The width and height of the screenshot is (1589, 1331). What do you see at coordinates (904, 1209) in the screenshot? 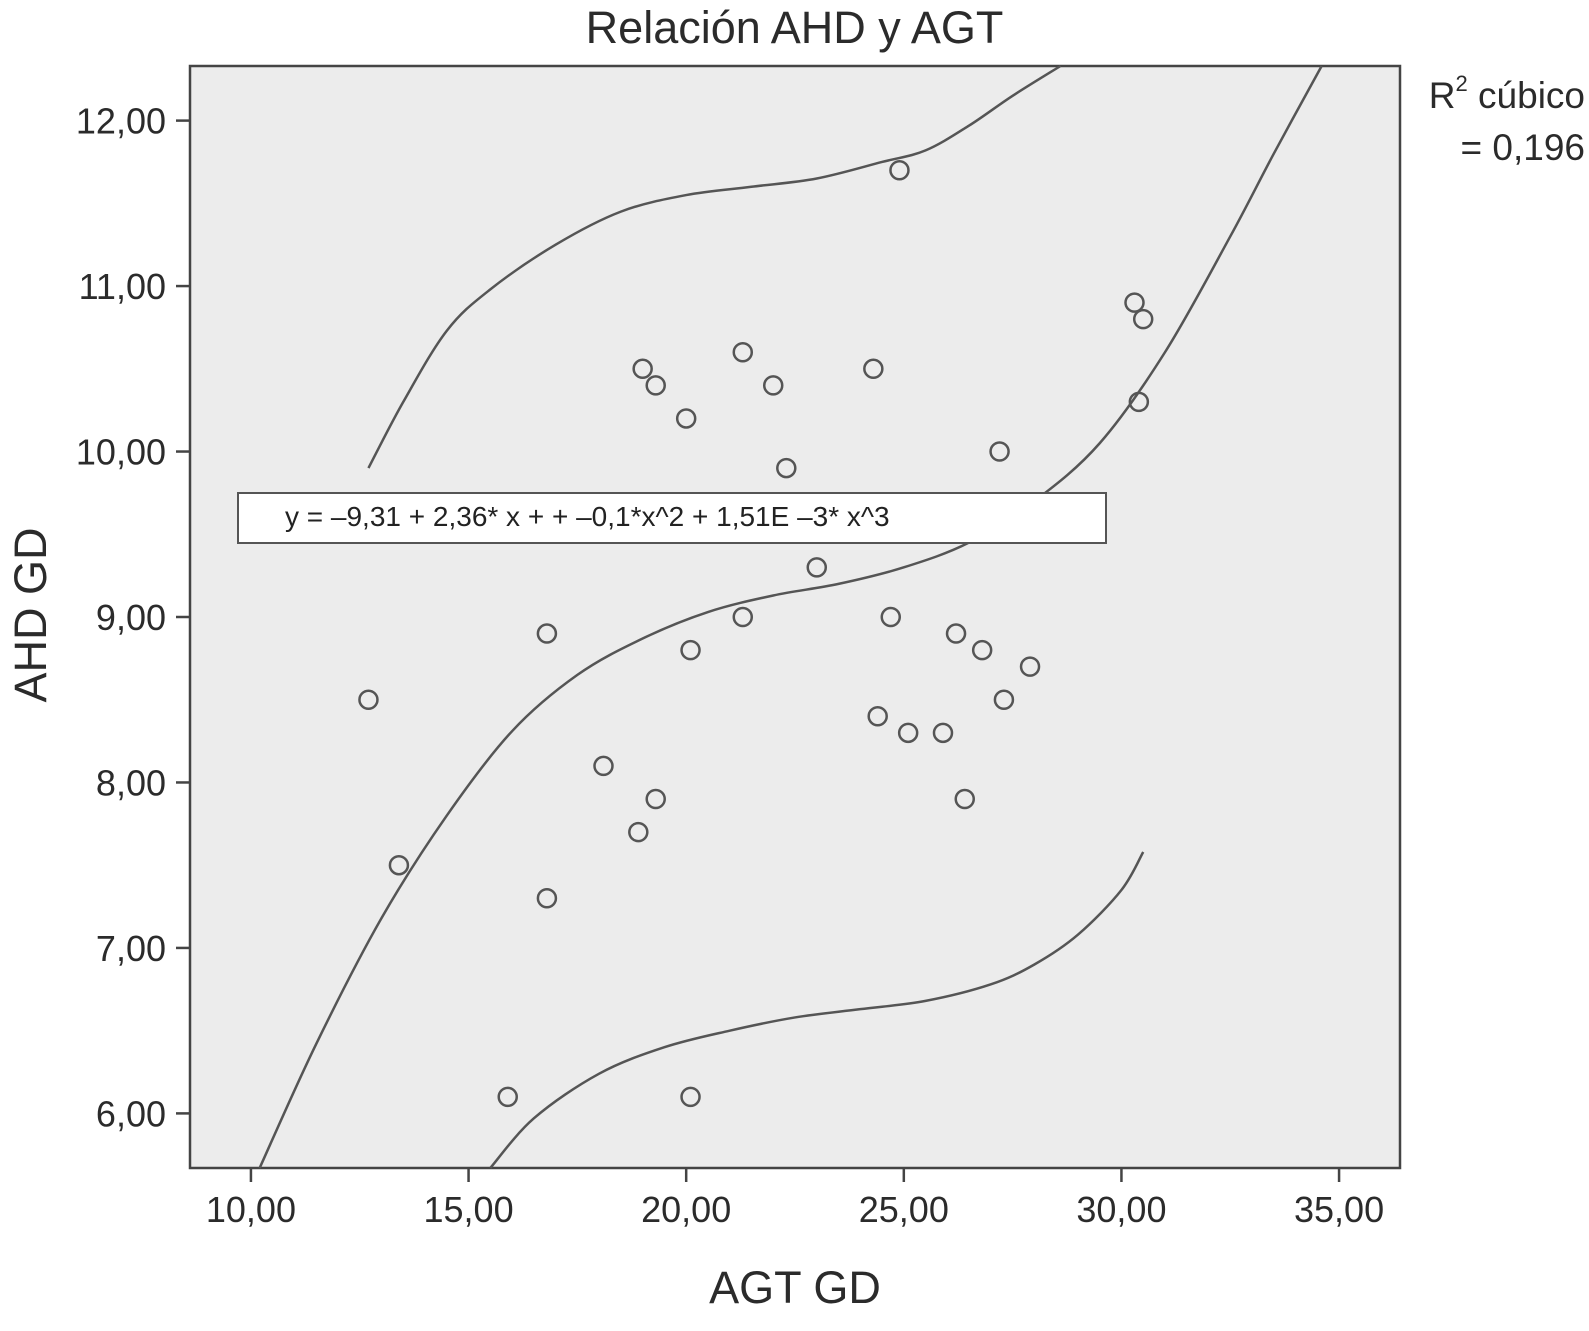
I see `x-tick-label: 25,00` at bounding box center [904, 1209].